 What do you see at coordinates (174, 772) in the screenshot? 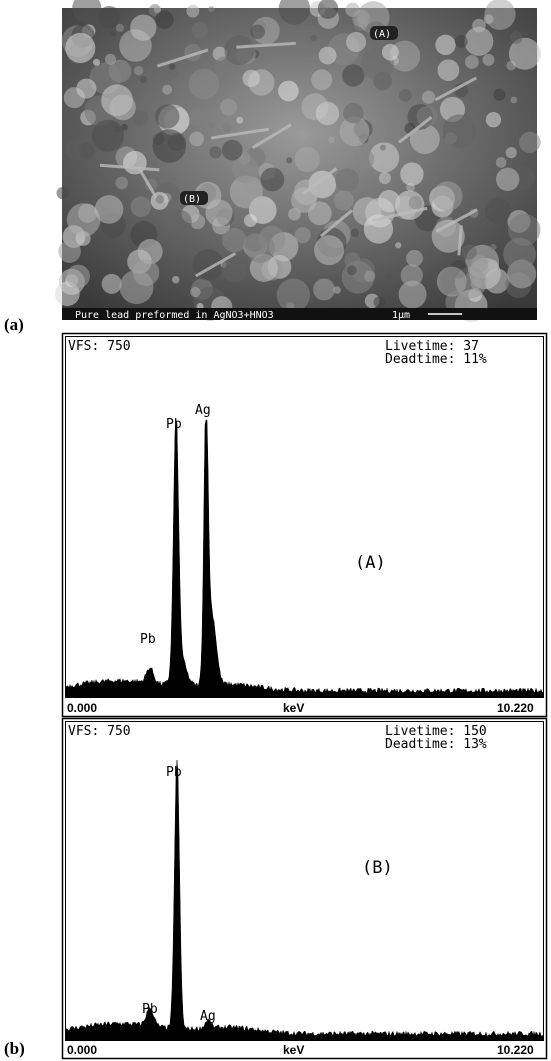
I see `peak-label: Pb` at bounding box center [174, 772].